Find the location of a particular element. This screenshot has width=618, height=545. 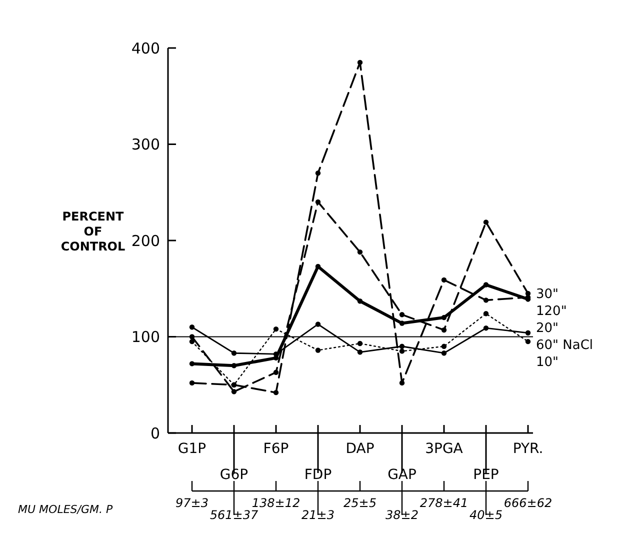

series-label: 60" NaCl is located at coordinates (565, 345).